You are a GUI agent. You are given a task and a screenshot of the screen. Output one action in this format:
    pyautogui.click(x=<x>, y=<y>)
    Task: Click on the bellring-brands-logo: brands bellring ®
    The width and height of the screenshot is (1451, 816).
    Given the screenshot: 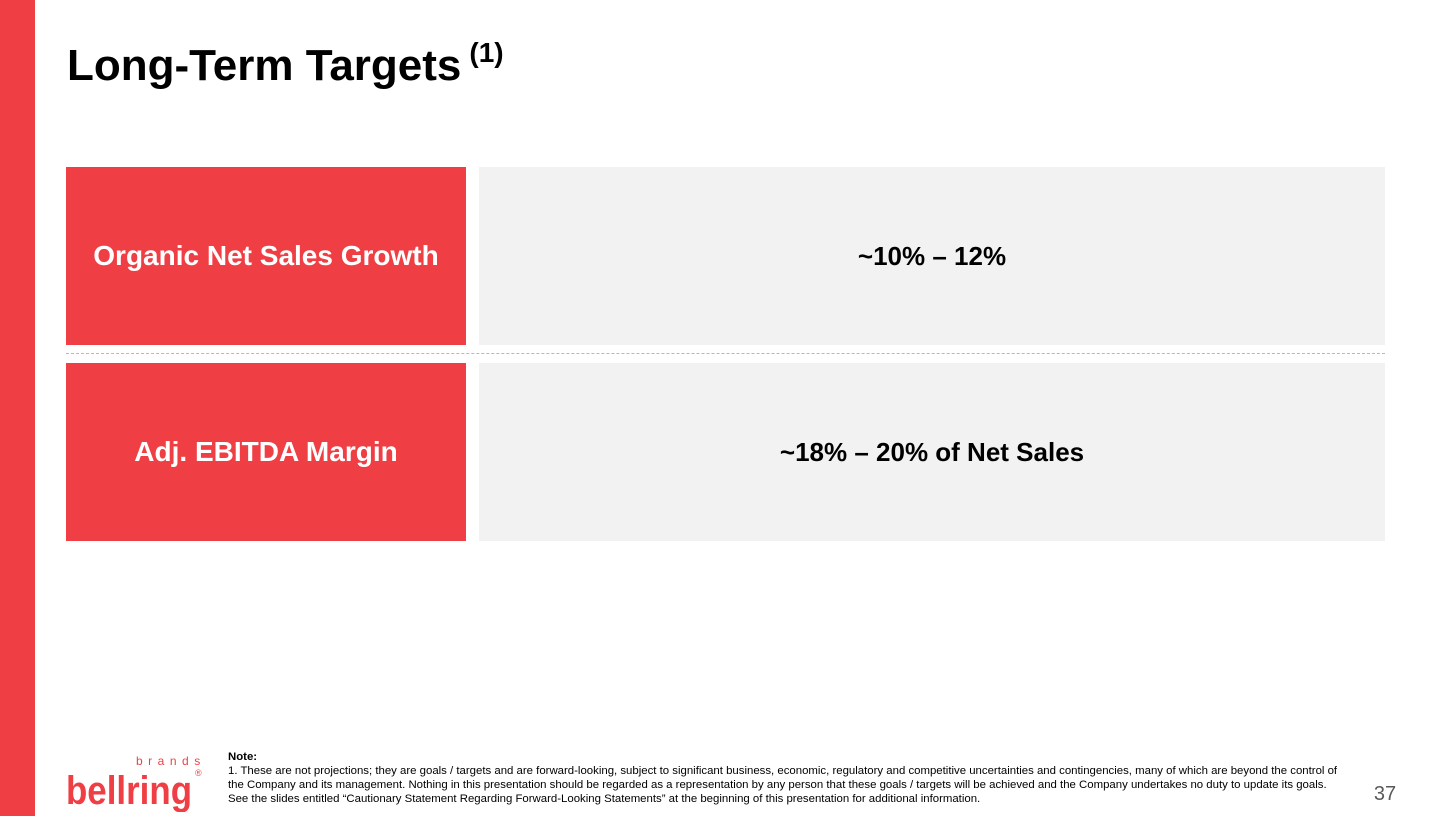 What is the action you would take?
    pyautogui.click(x=136, y=783)
    